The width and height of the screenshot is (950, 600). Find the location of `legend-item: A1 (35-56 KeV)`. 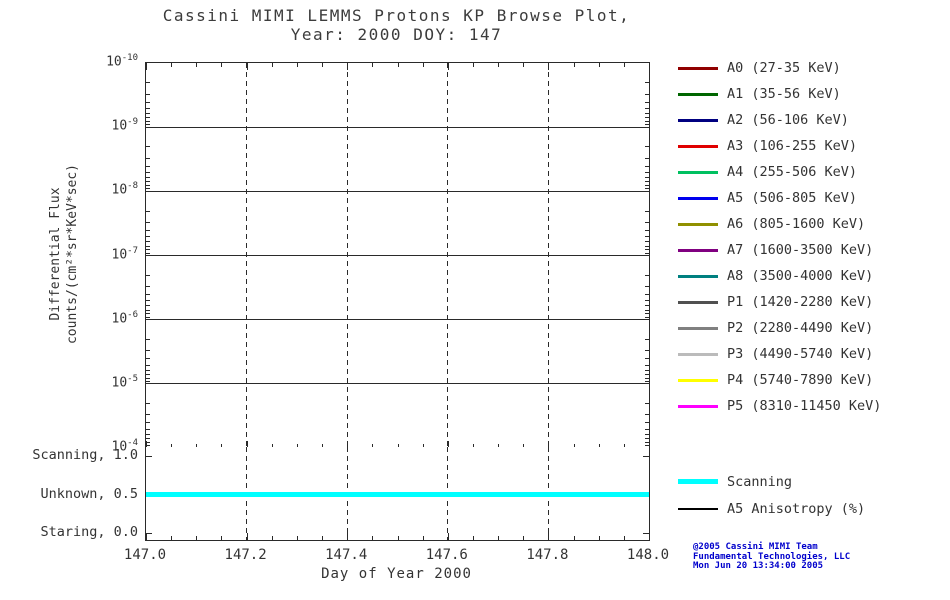

legend-item: A1 (35-56 KeV) is located at coordinates (779, 94).